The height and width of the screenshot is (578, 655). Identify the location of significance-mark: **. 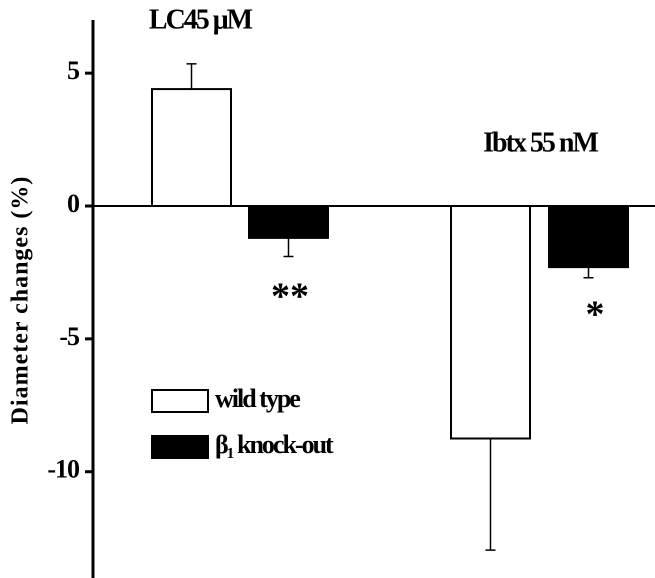
(290, 297).